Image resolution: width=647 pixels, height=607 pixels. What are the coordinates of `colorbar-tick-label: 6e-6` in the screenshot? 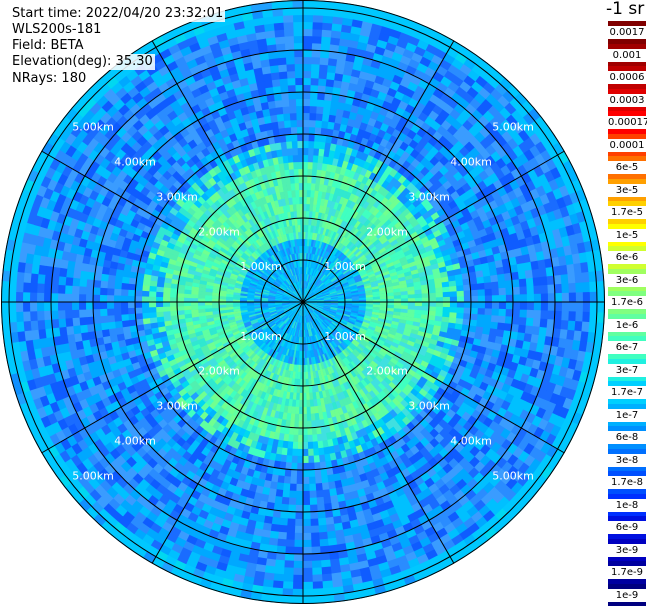 It's located at (627, 257).